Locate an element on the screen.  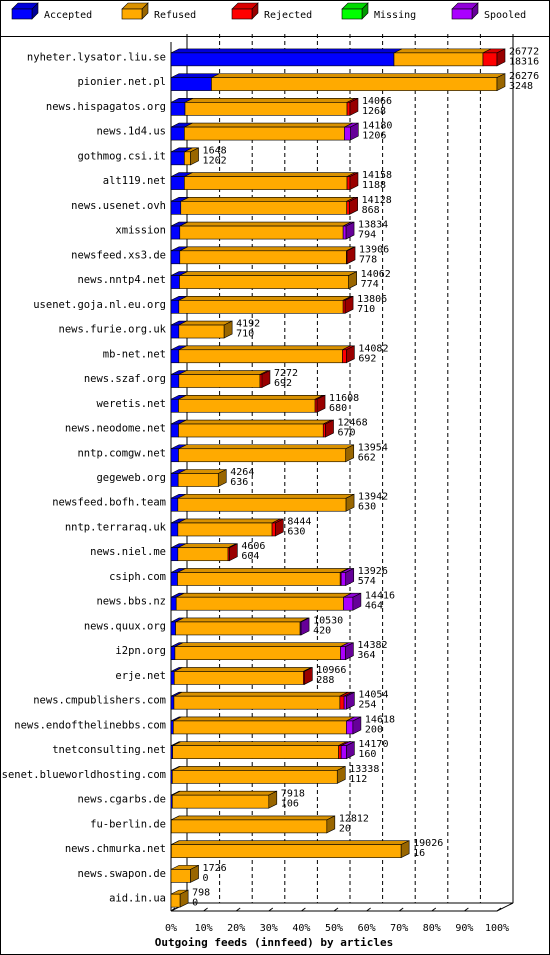
row-label-nntp-comgw-net: nntp.comgw.net is located at coordinates (121, 453).